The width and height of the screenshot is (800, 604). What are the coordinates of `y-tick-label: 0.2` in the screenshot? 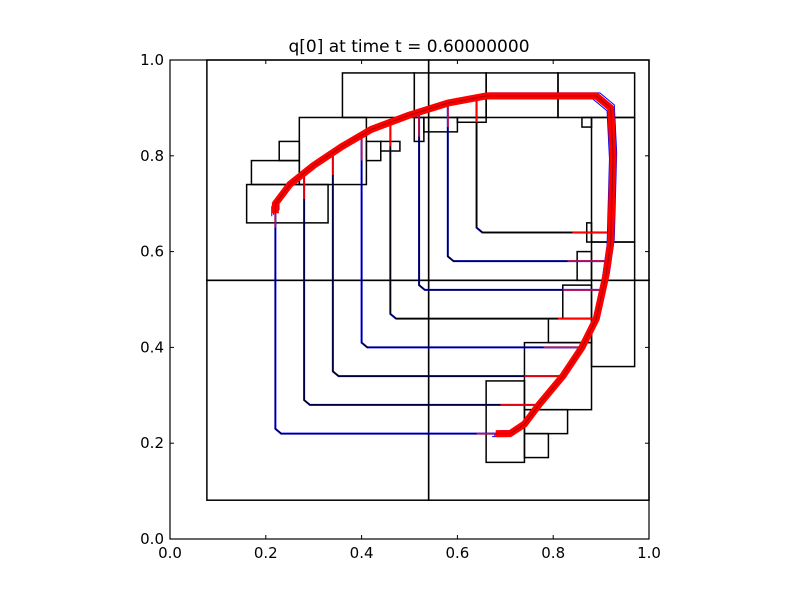 It's located at (152, 443).